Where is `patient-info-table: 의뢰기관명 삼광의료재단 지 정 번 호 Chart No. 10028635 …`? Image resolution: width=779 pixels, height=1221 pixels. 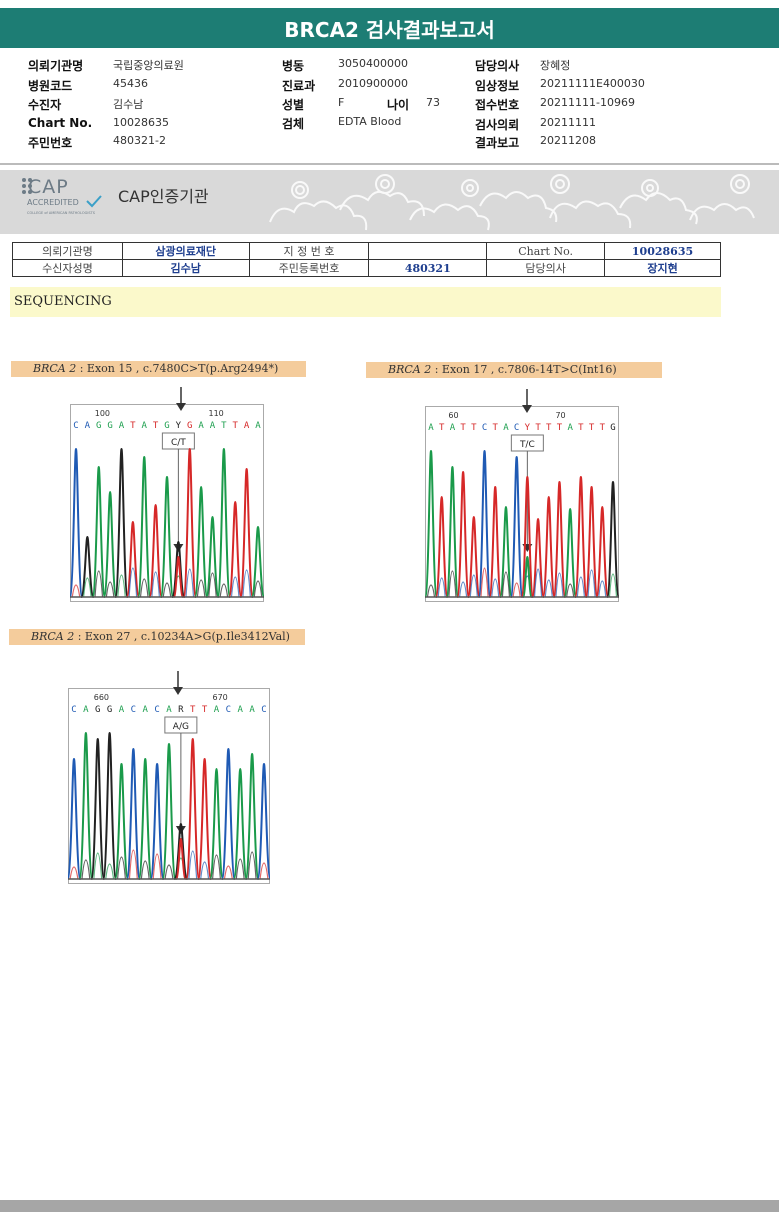
patient-info-table: 의뢰기관명 삼광의료재단 지 정 번 호 Chart No. 10028635 … is located at coordinates (366, 259).